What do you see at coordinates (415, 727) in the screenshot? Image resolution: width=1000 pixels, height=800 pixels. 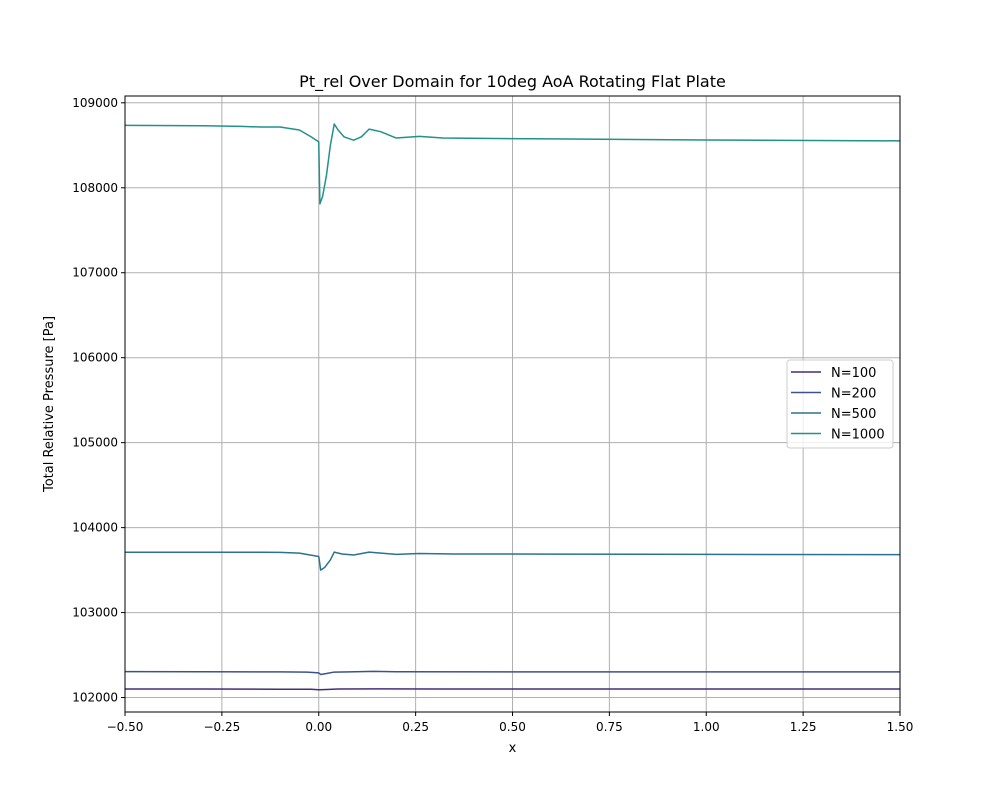 I see `x-tick-label: 0.25` at bounding box center [415, 727].